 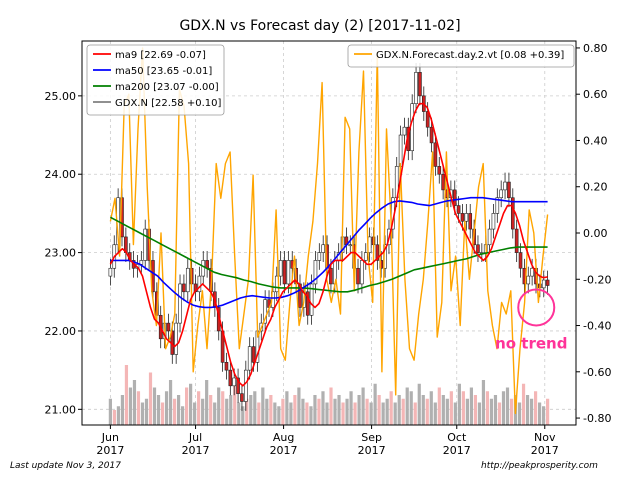 What do you see at coordinates (595, 94) in the screenshot?
I see `right-tick-label: 0.60` at bounding box center [595, 94].